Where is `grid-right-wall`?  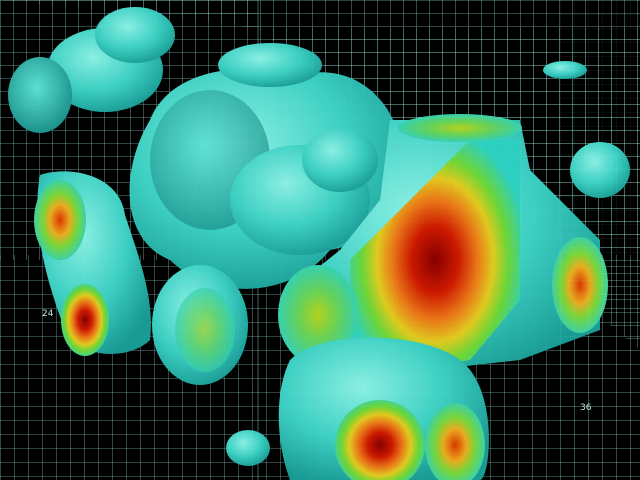 grid-right-wall is located at coordinates (600, 240).